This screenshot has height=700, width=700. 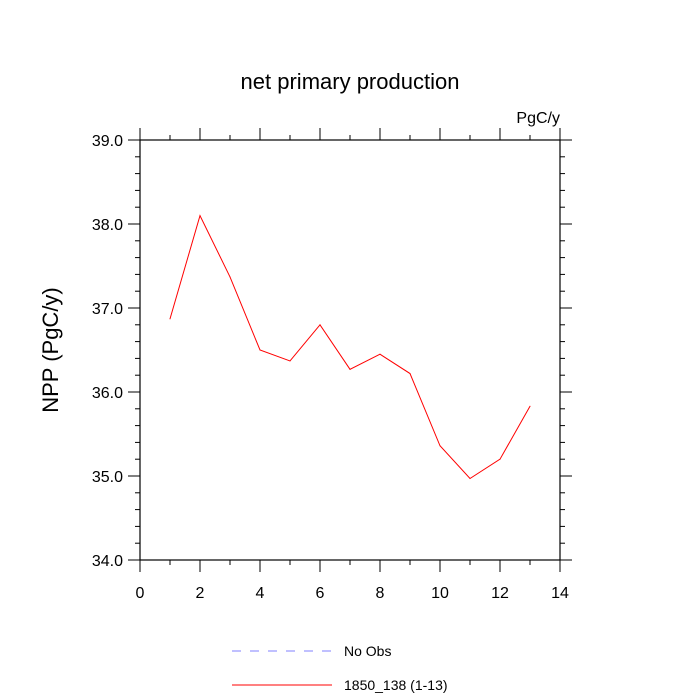 What do you see at coordinates (107, 561) in the screenshot?
I see `y-tick-label: 34.0` at bounding box center [107, 561].